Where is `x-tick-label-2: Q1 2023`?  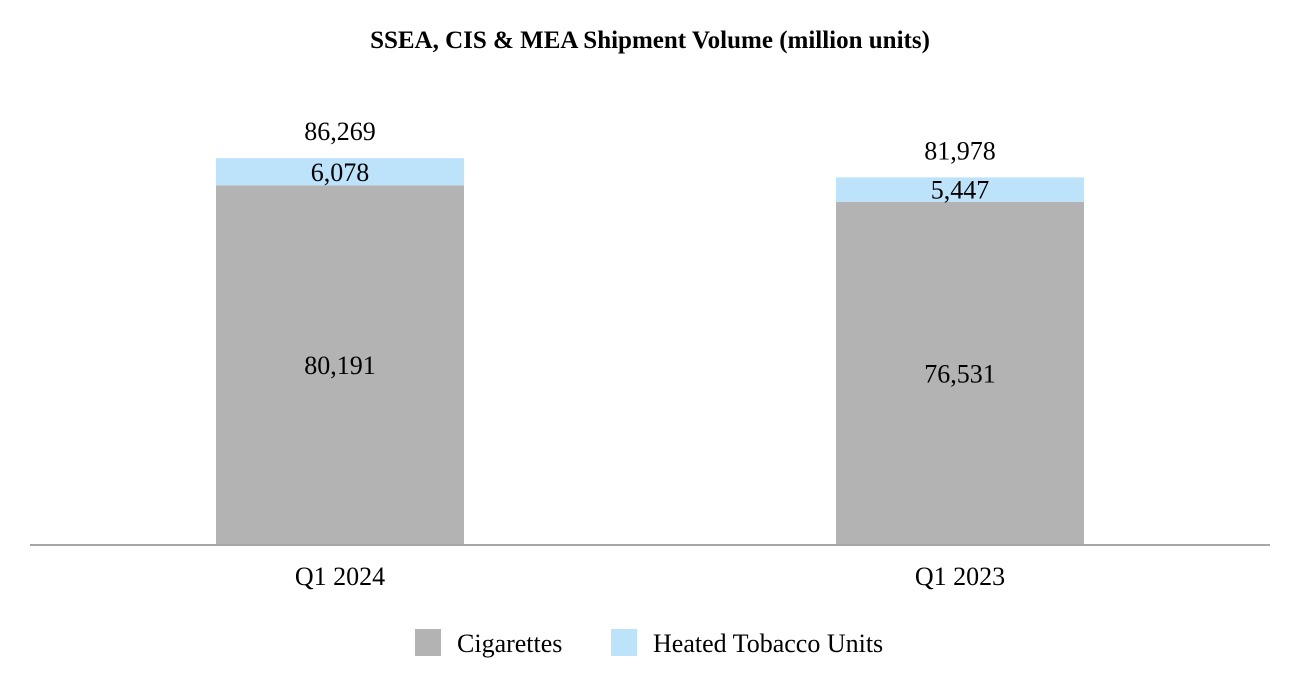 x-tick-label-2: Q1 2023 is located at coordinates (960, 576).